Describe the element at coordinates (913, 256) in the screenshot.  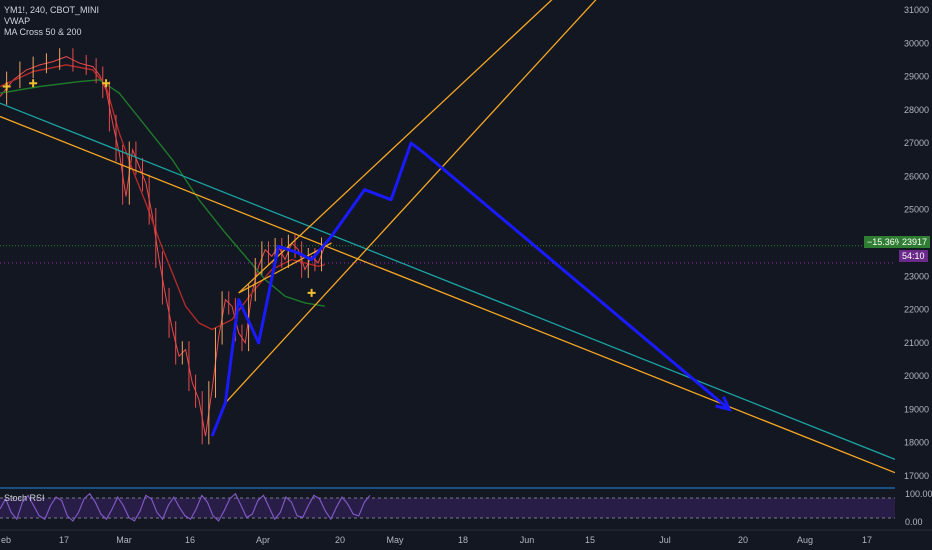
I see `countdown-tag: 54:10` at that location.